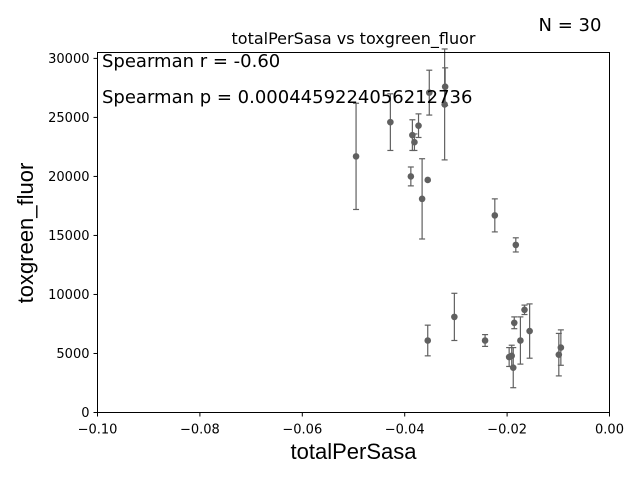 This screenshot has width=640, height=480. Describe the element at coordinates (200, 430) in the screenshot. I see `x-tick-label: −0.08` at that location.